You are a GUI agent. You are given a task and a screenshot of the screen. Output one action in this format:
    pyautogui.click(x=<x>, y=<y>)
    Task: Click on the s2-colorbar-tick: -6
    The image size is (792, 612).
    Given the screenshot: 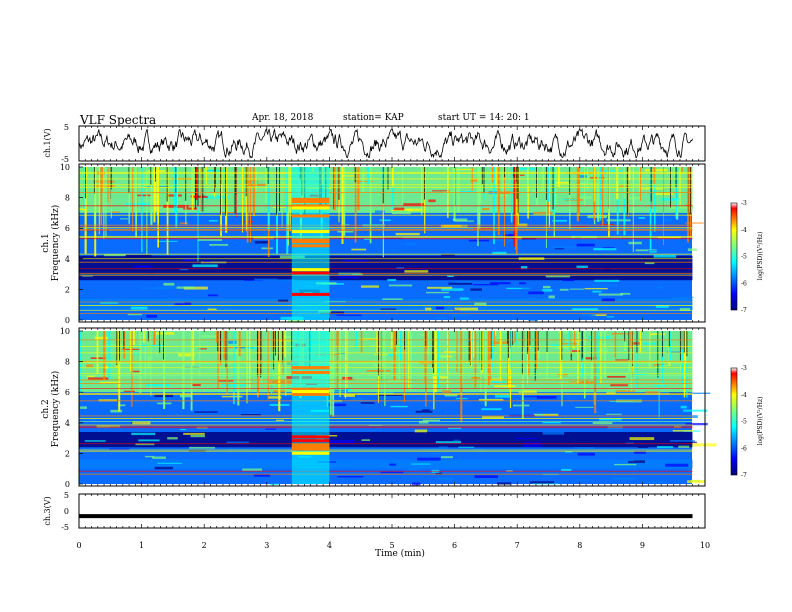 What is the action you would take?
    pyautogui.click(x=744, y=448)
    